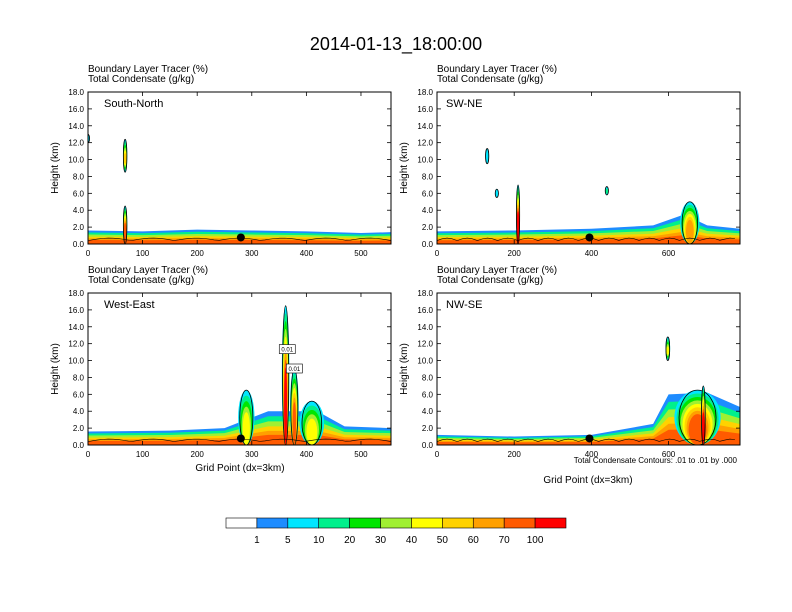  I want to click on panel-name: South-North, so click(133, 104).